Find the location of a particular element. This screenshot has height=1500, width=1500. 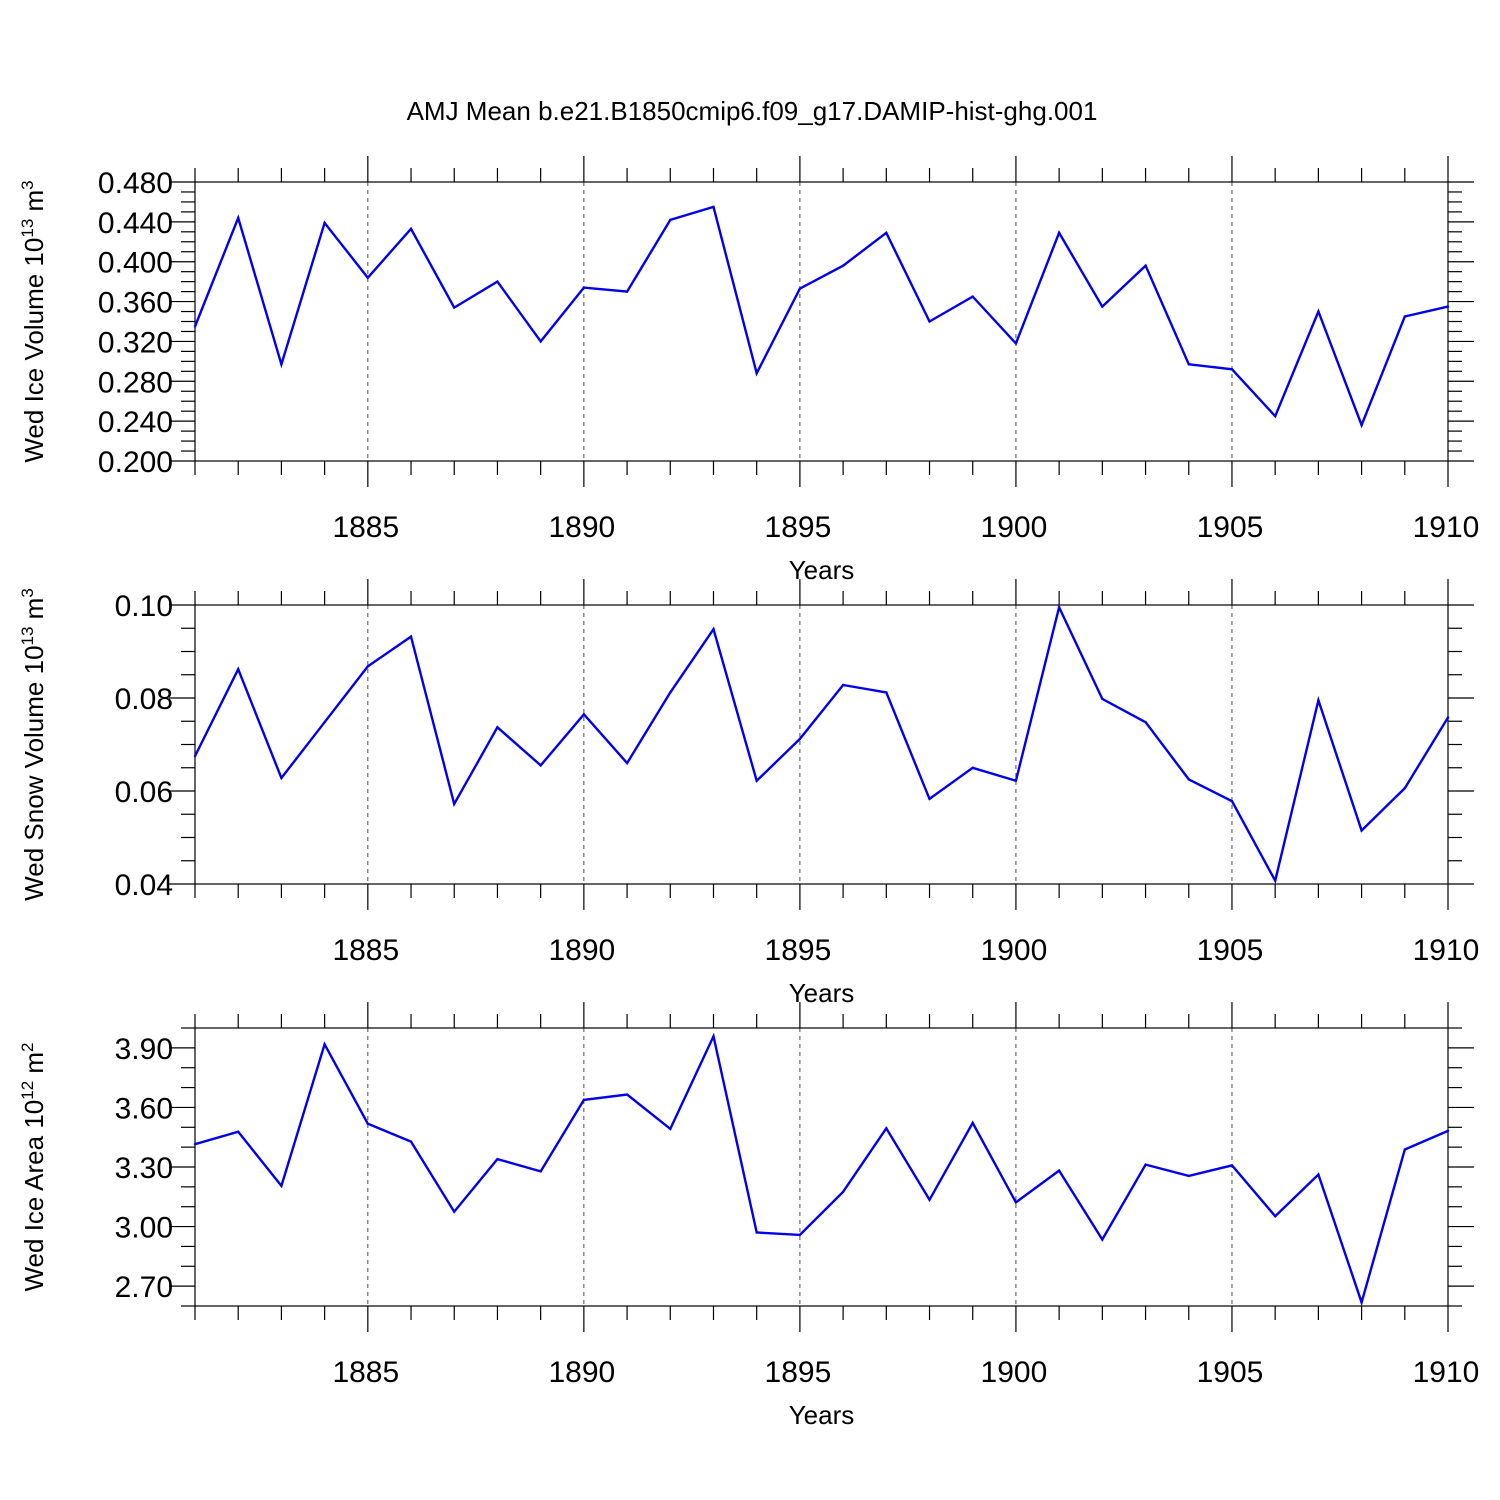

y-tick-label: 3.90 is located at coordinates (144, 1049).